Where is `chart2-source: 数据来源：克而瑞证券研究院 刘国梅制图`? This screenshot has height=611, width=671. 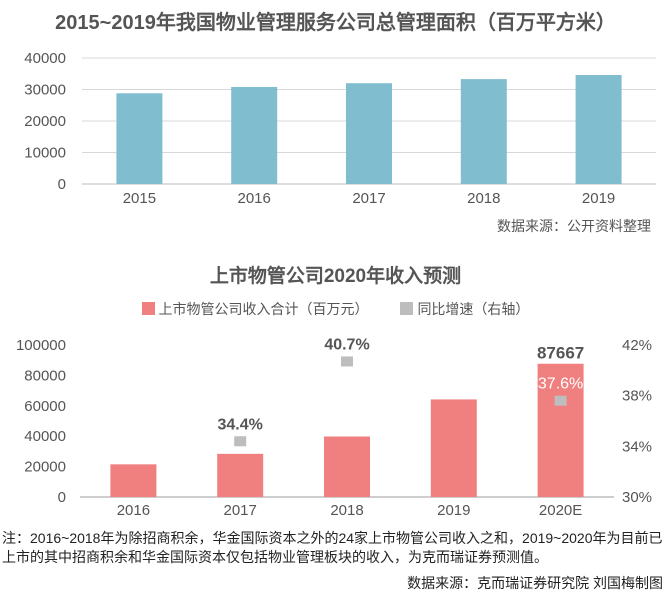 chart2-source: 数据来源：克而瑞证券研究院 刘国梅制图 is located at coordinates (535, 583).